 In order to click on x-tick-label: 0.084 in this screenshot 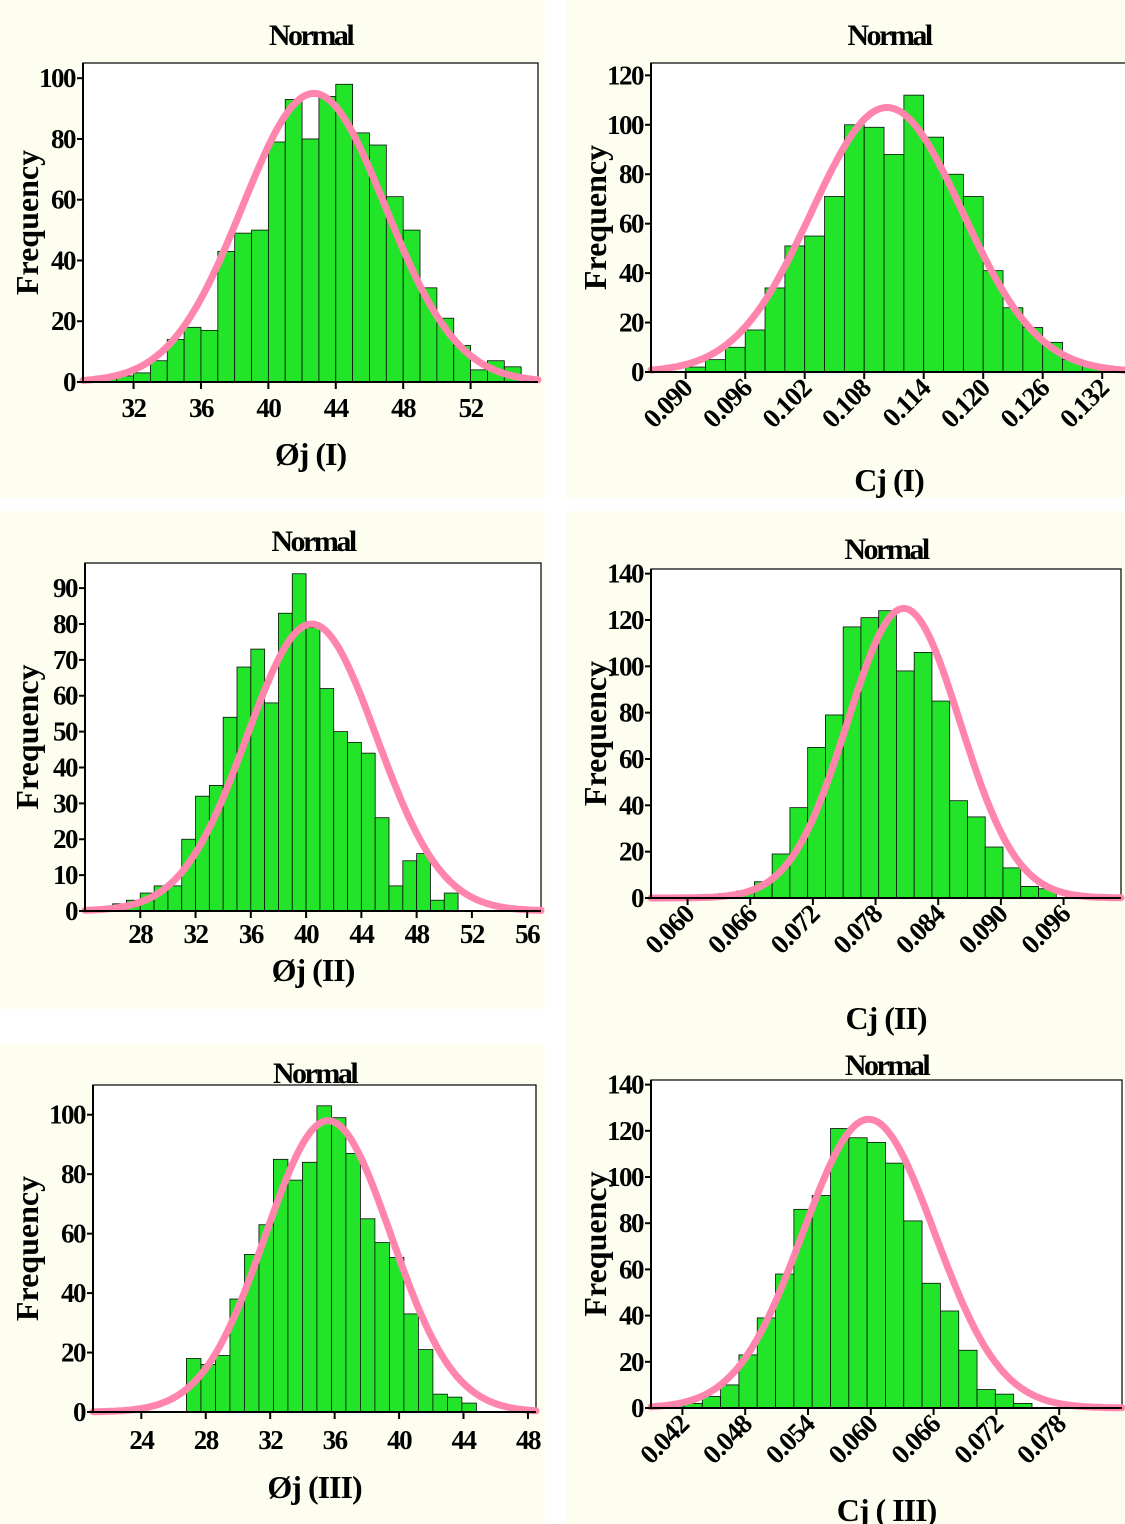, I will do `click(920, 929)`.